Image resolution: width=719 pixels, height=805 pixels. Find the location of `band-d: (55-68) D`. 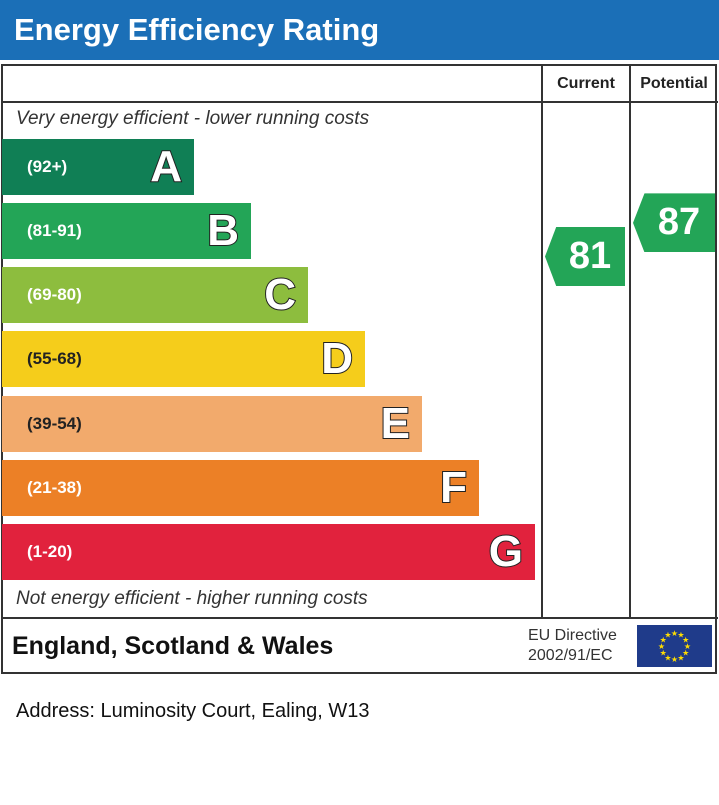

band-d: (55-68) D is located at coordinates (183, 359).